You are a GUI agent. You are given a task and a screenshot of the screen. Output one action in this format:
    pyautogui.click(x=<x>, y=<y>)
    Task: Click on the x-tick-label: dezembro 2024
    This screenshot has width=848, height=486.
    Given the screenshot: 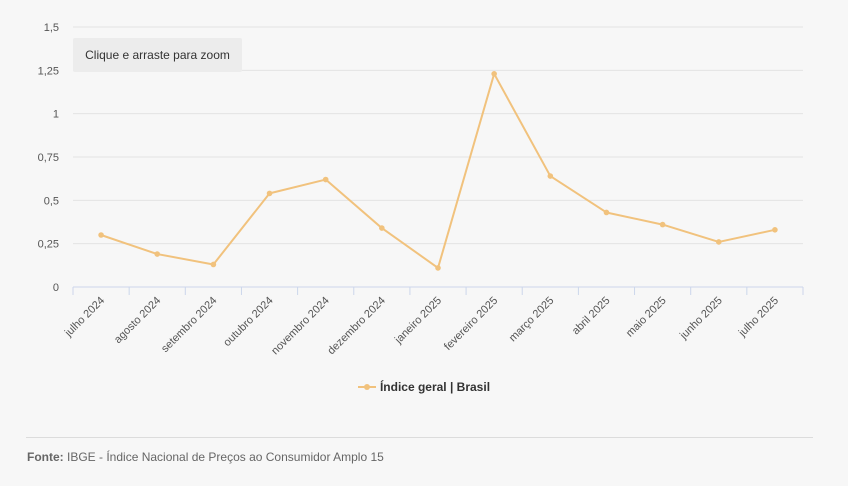 What is the action you would take?
    pyautogui.click(x=356, y=326)
    